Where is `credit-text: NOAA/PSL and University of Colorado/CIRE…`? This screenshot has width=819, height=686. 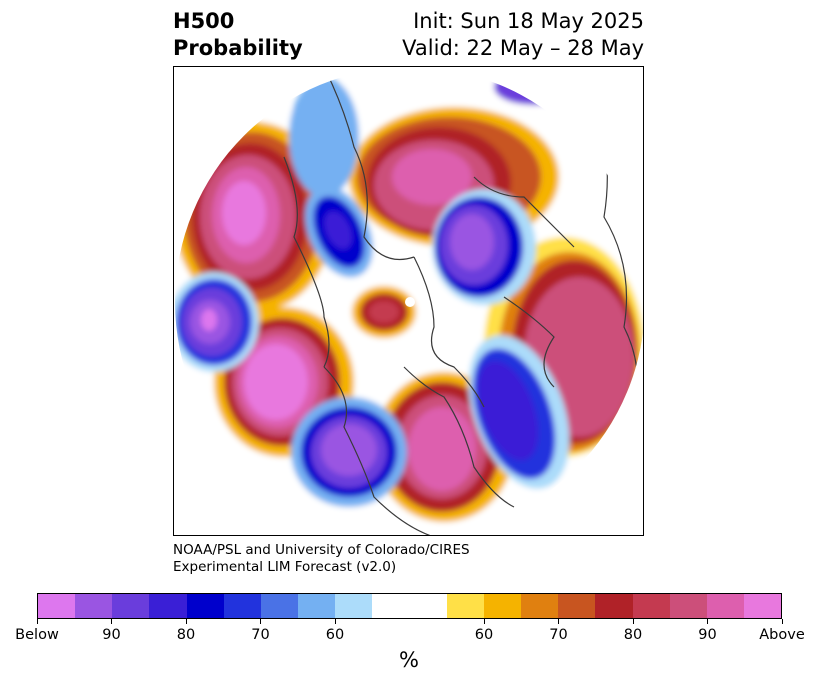 credit-text: NOAA/PSL and University of Colorado/CIRE… is located at coordinates (321, 559).